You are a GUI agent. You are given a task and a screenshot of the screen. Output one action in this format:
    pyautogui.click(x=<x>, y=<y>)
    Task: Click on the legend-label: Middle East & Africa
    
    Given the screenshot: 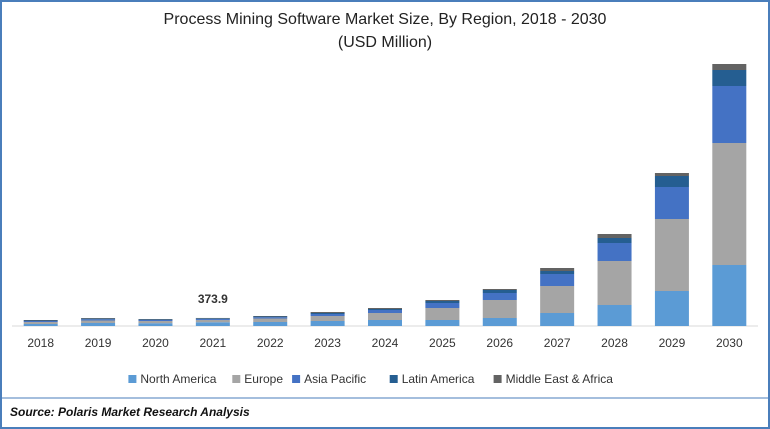 What is the action you would take?
    pyautogui.click(x=560, y=379)
    